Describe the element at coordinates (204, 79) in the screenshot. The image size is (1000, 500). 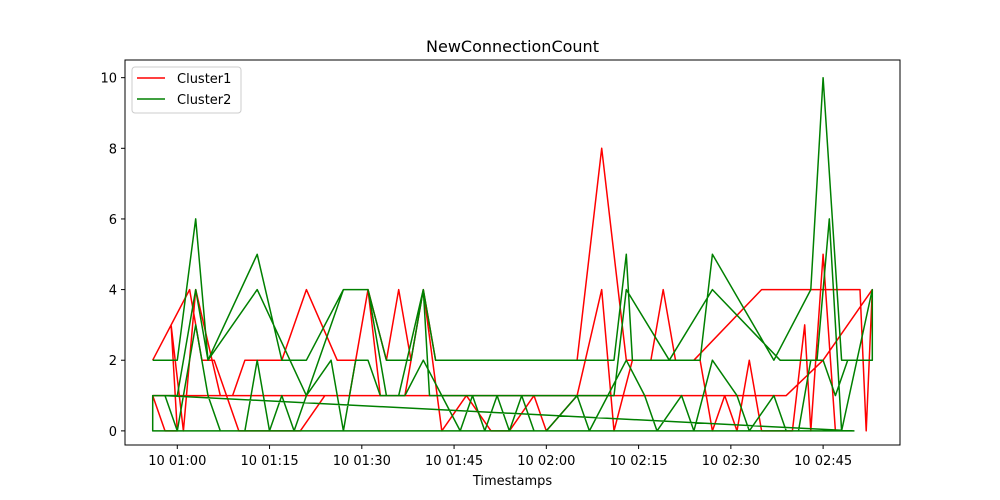
I see `legend-label-cluster1: Cluster1` at that location.